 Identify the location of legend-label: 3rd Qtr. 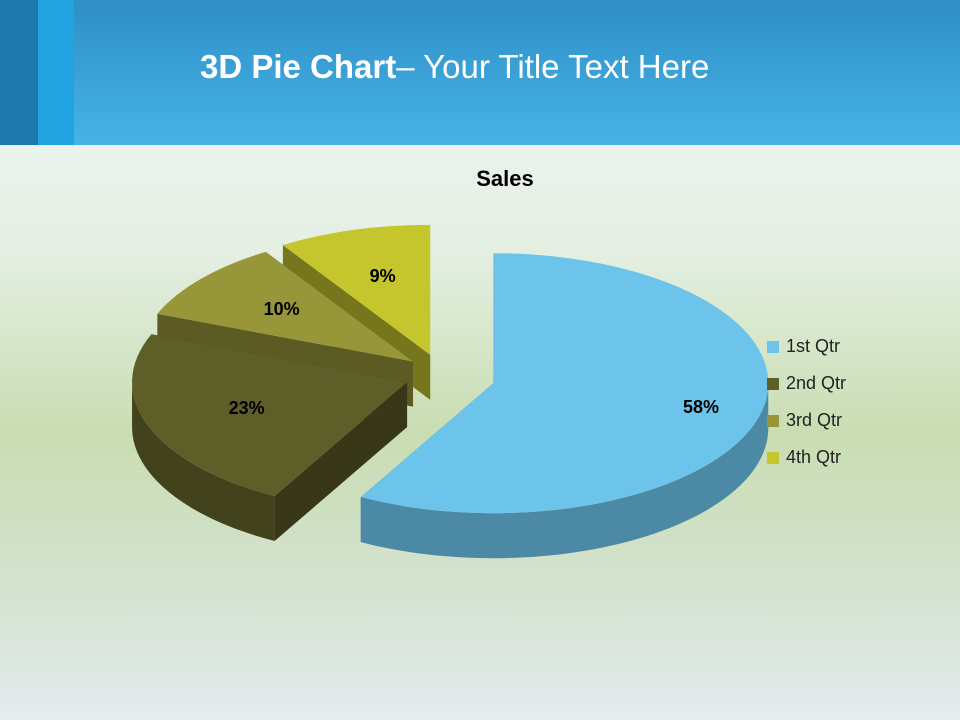
(814, 420).